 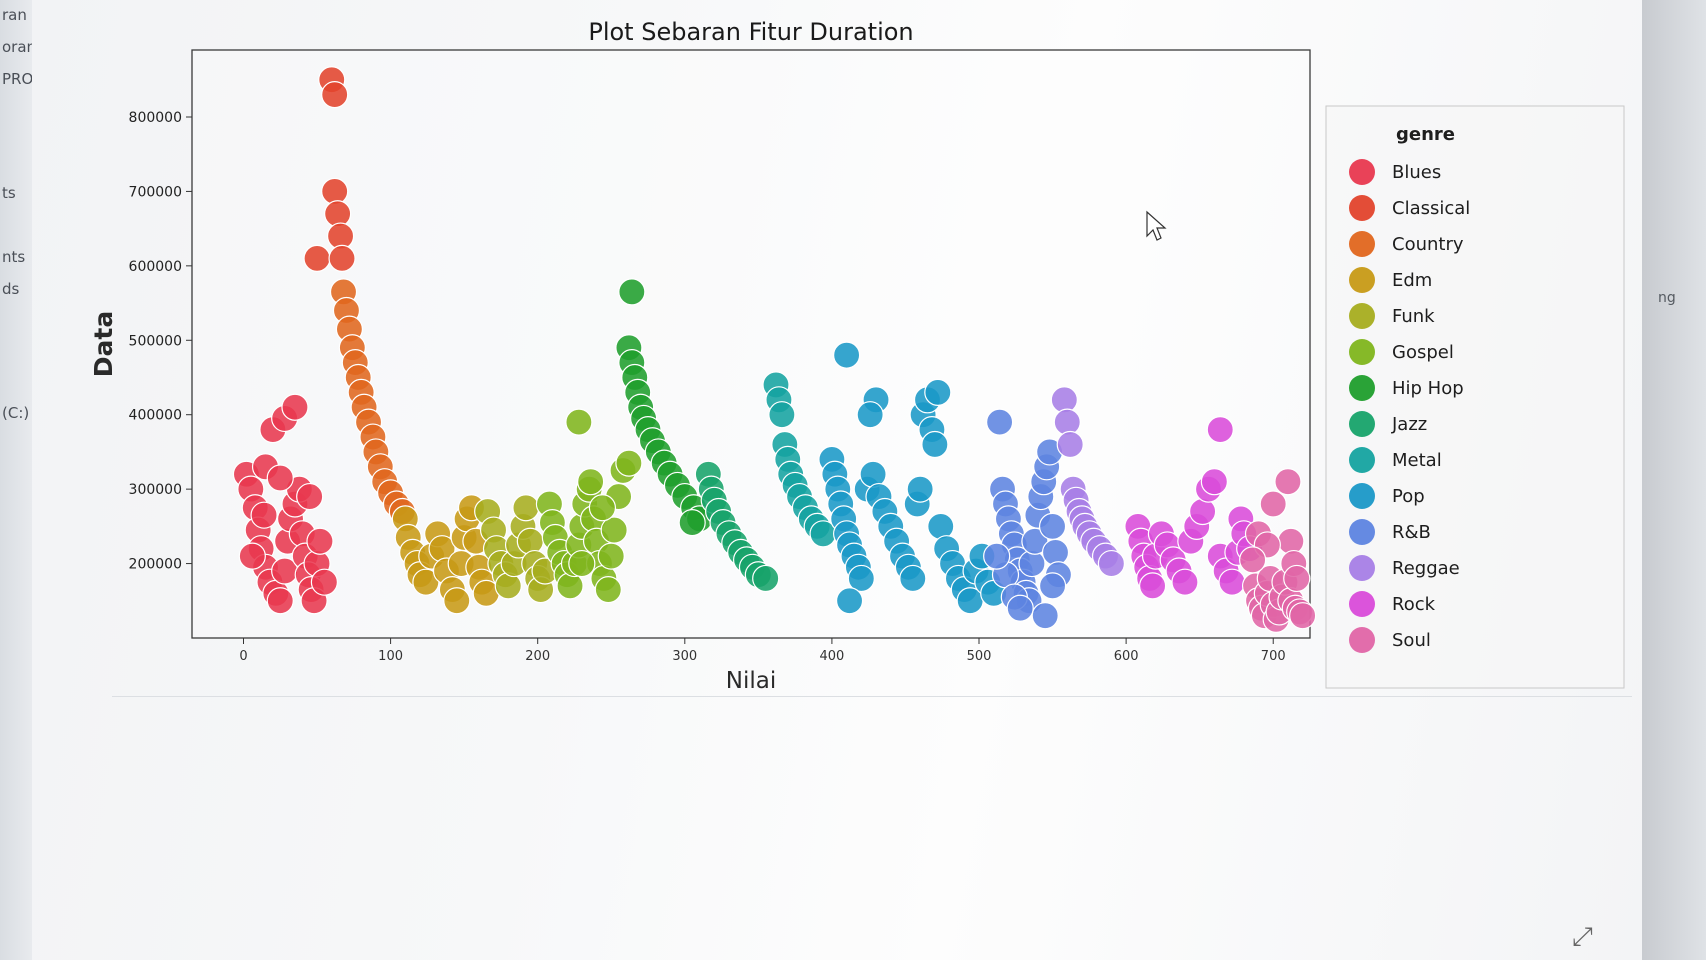 I want to click on legend-label: Metal, so click(x=1417, y=460).